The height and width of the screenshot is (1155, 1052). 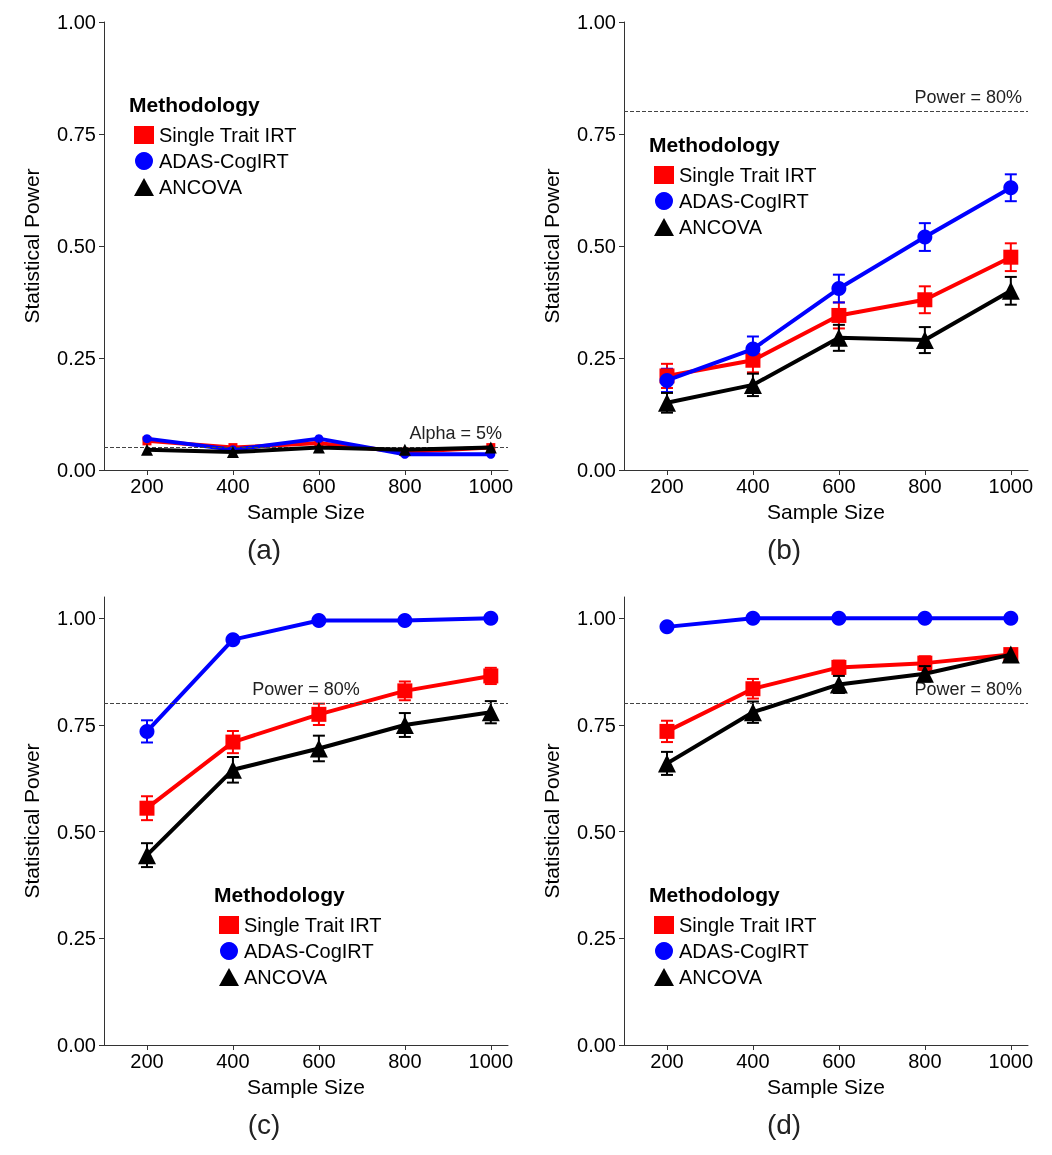 I want to click on text: (a), so click(x=264, y=549).